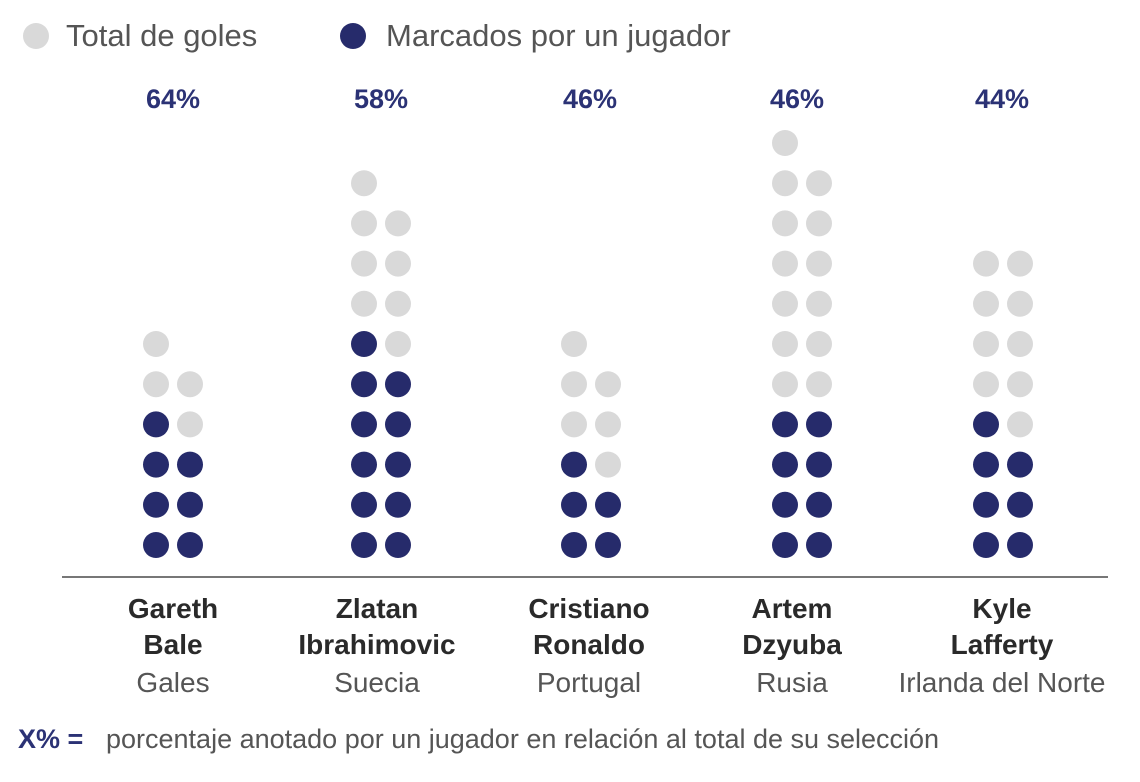  I want to click on legend-label-total: Total de goles, so click(161, 35).